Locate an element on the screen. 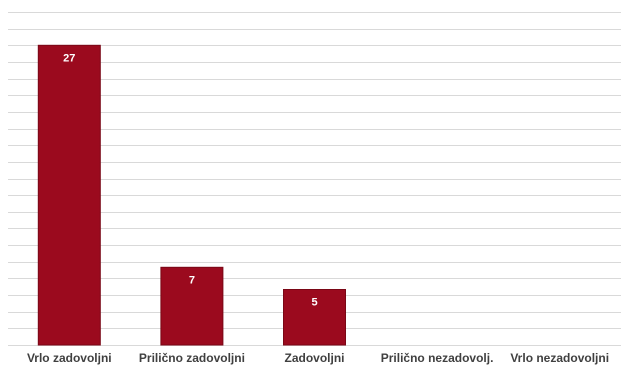 The image size is (621, 365). x-tick-label: Zadovoljni is located at coordinates (315, 358).